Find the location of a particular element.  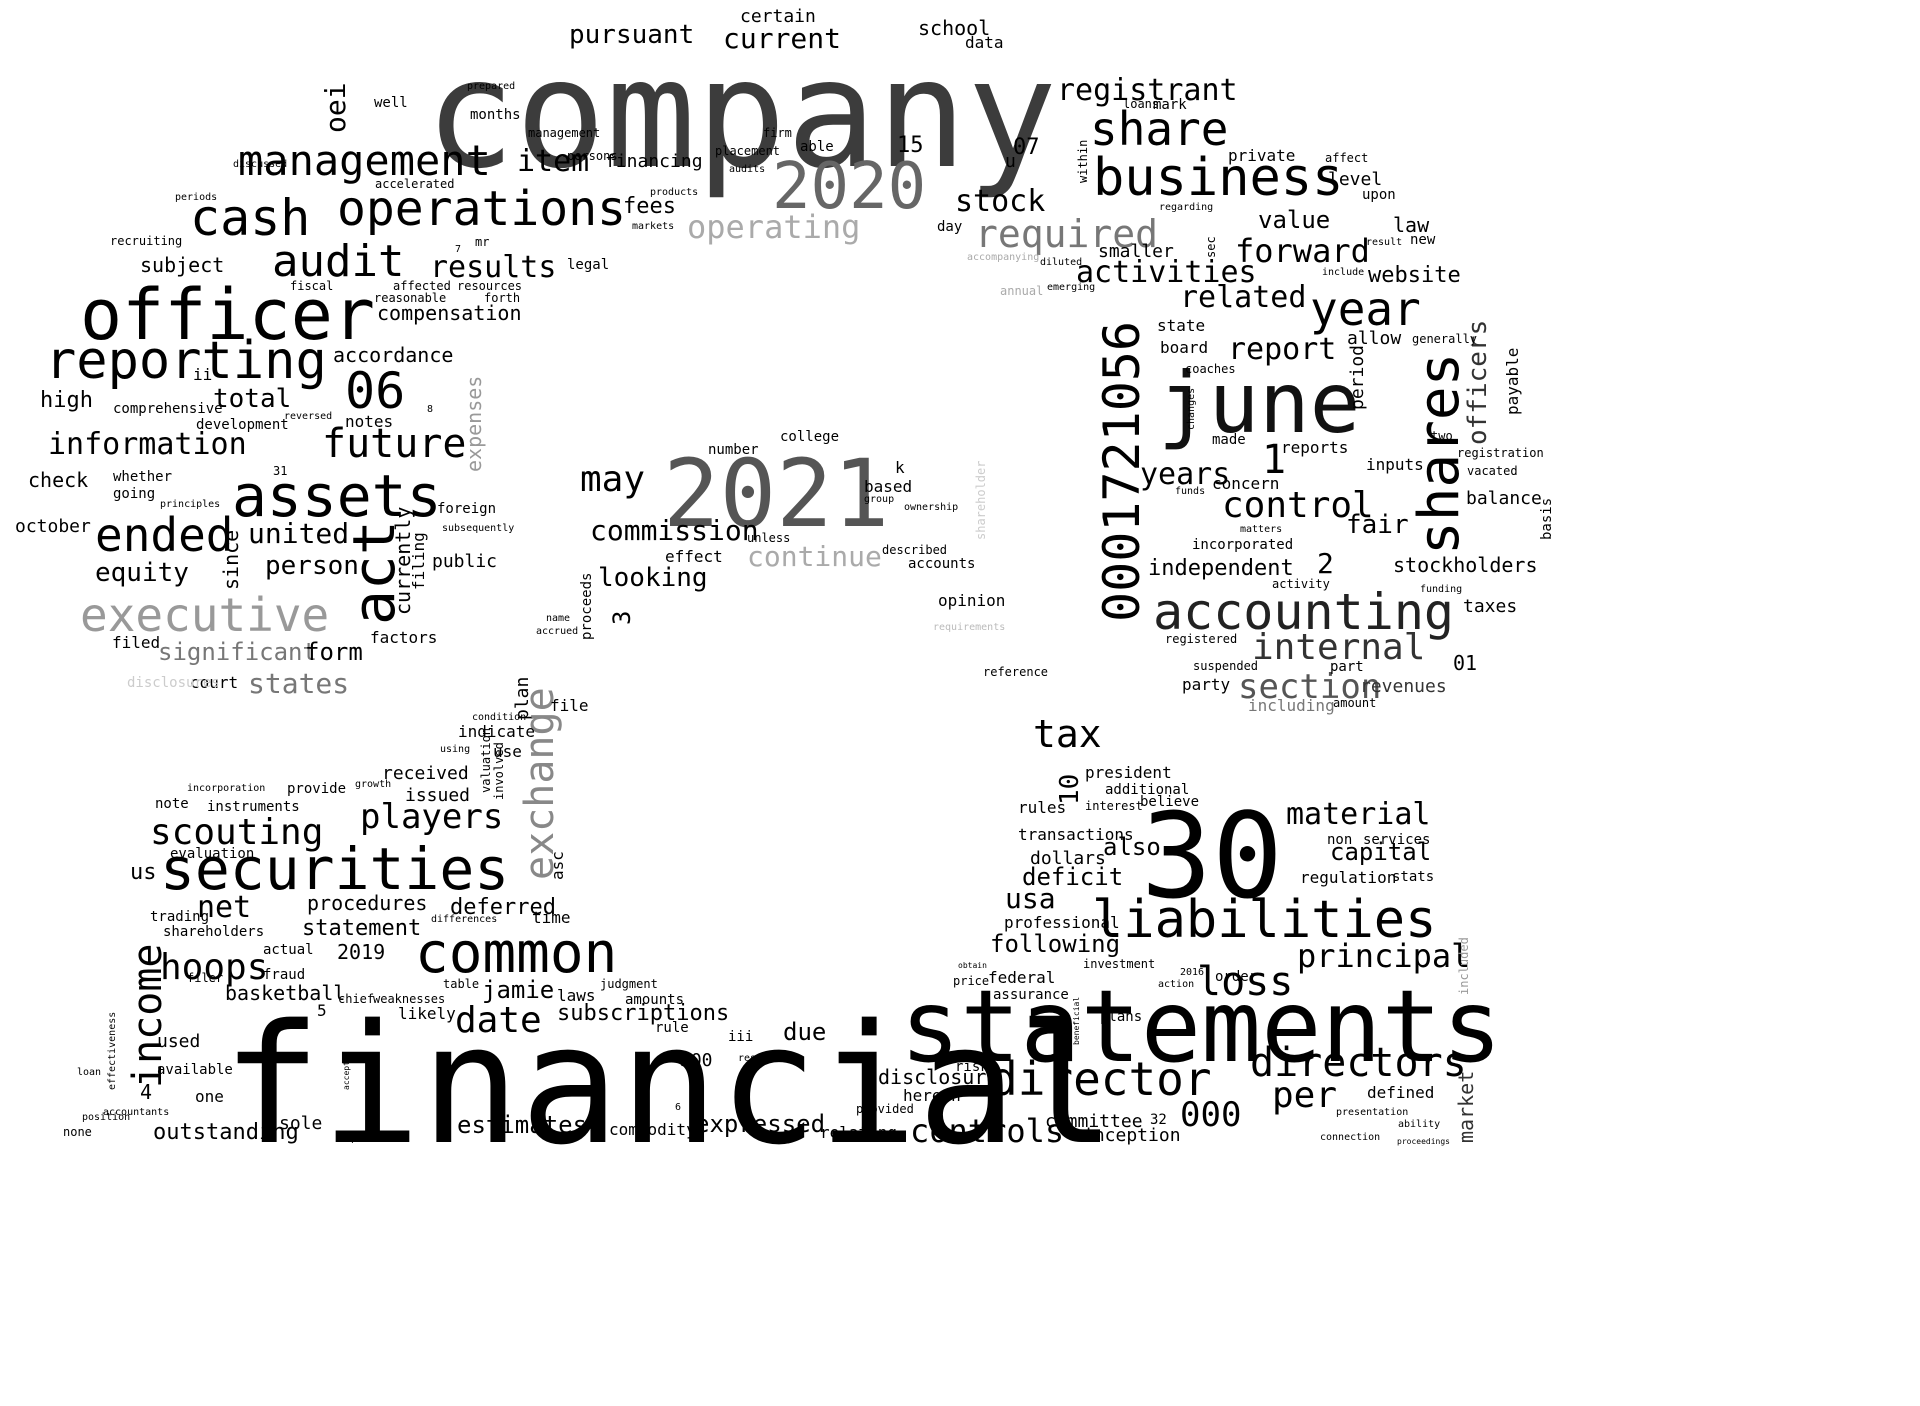

word-presentation: presentation is located at coordinates (1372, 1112).